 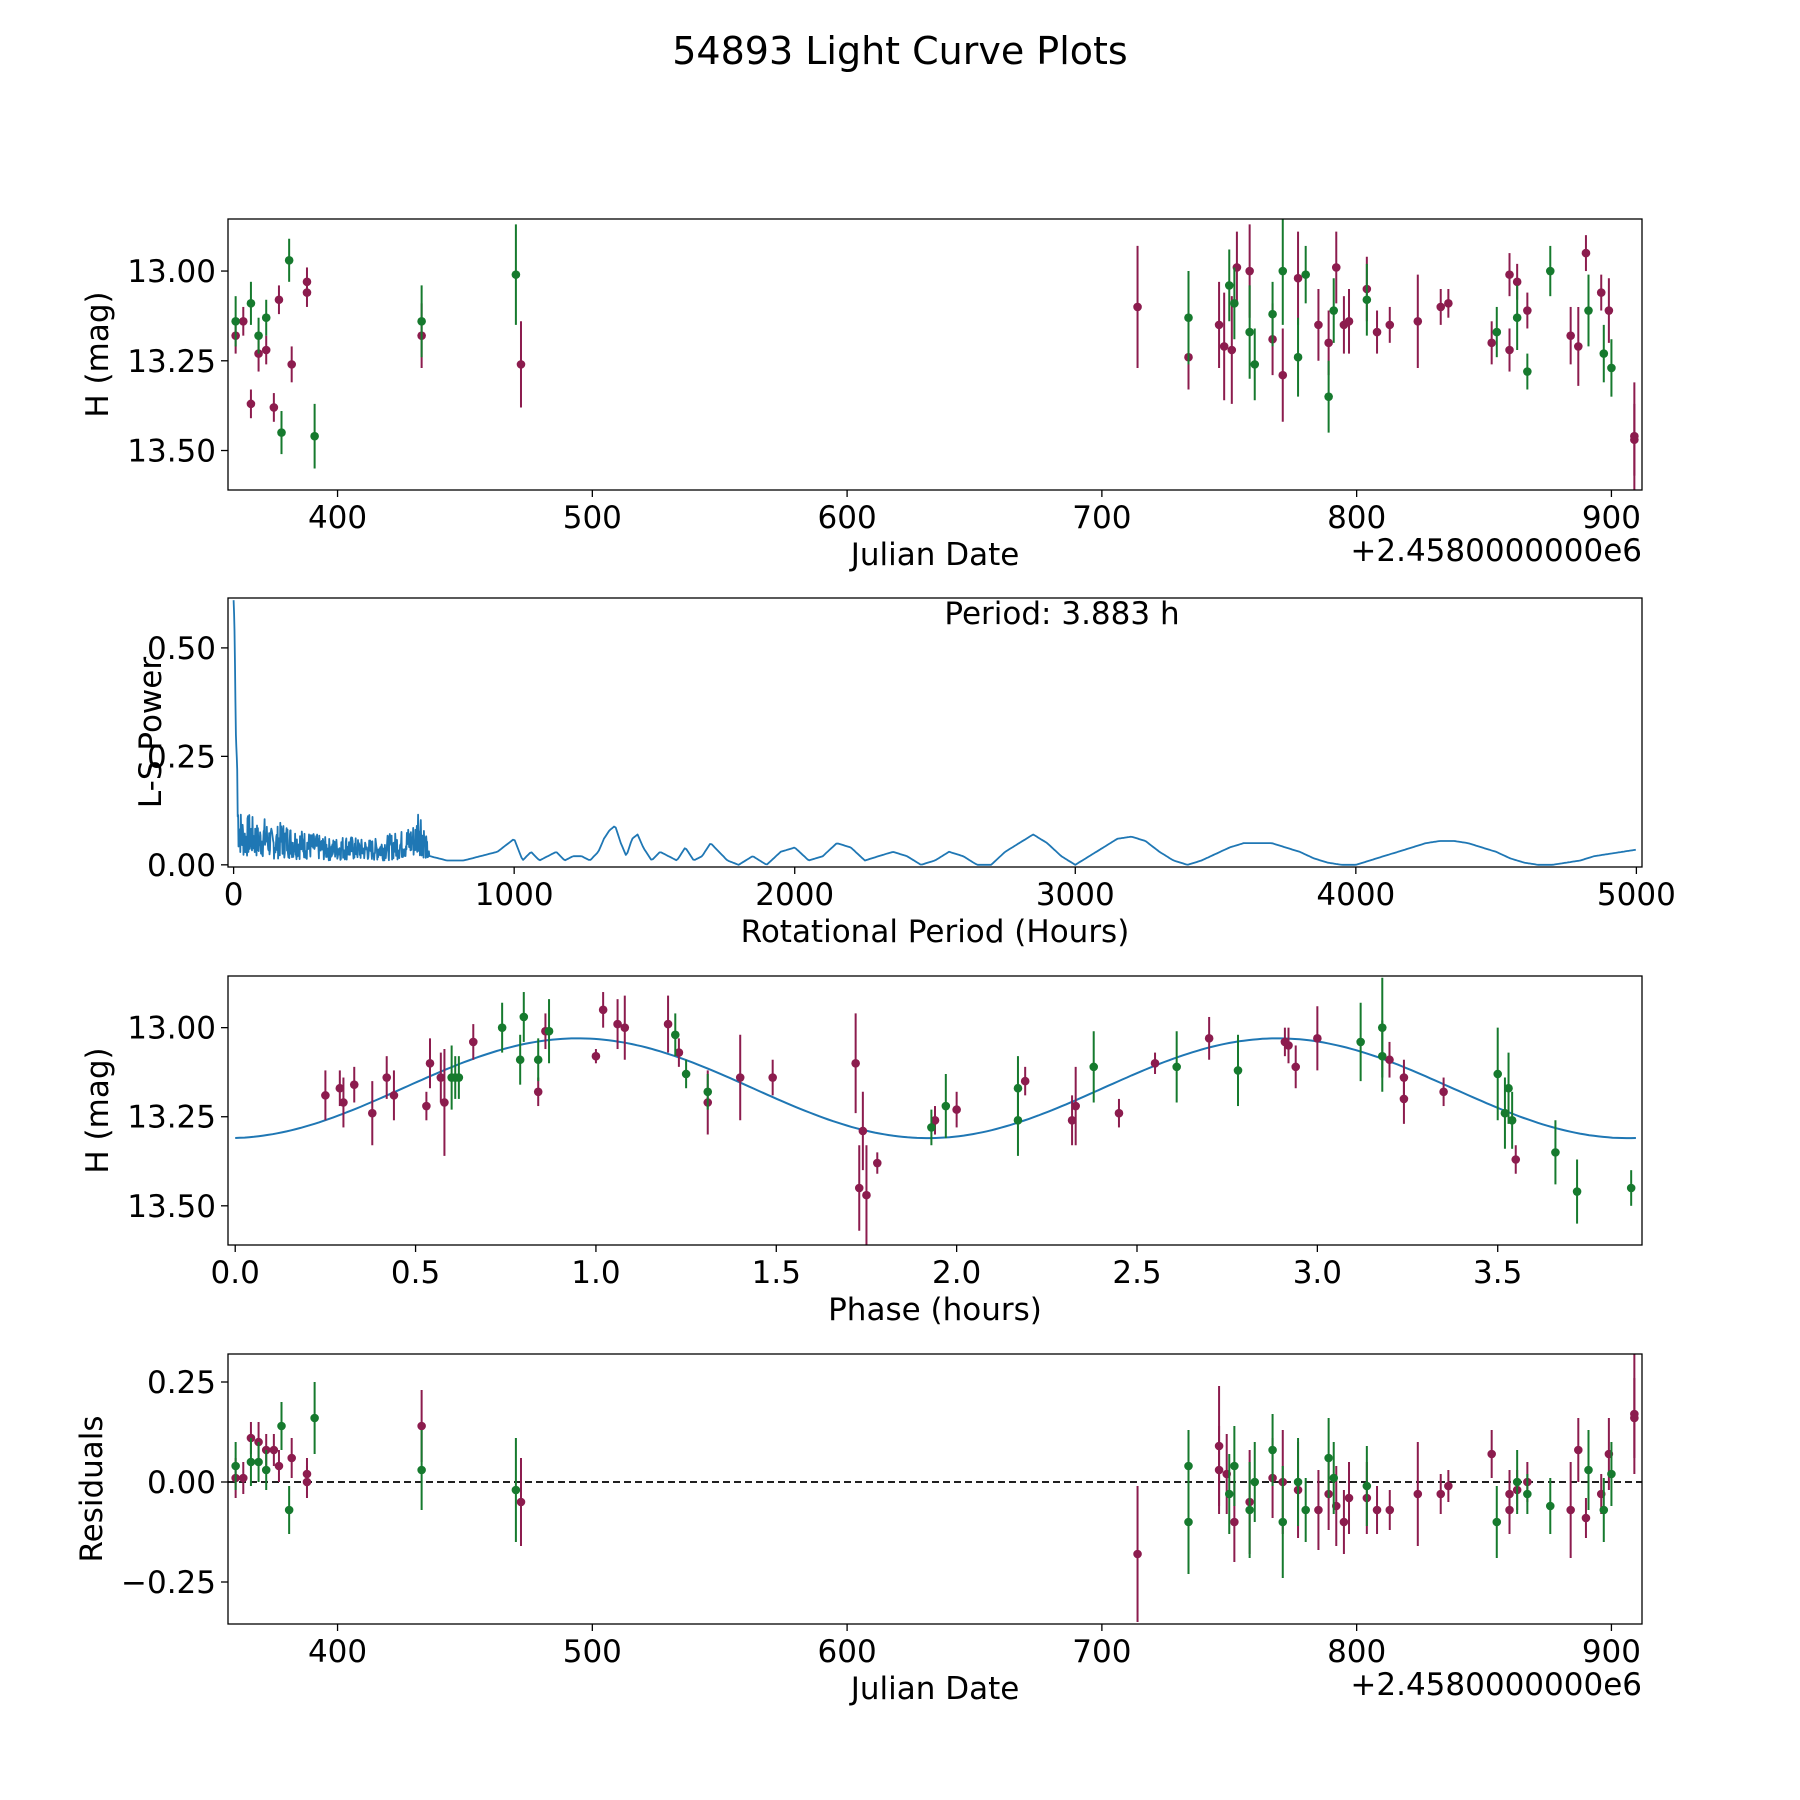 What do you see at coordinates (98, 1110) in the screenshot?
I see `phase-y-axis-label: H (mag)` at bounding box center [98, 1110].